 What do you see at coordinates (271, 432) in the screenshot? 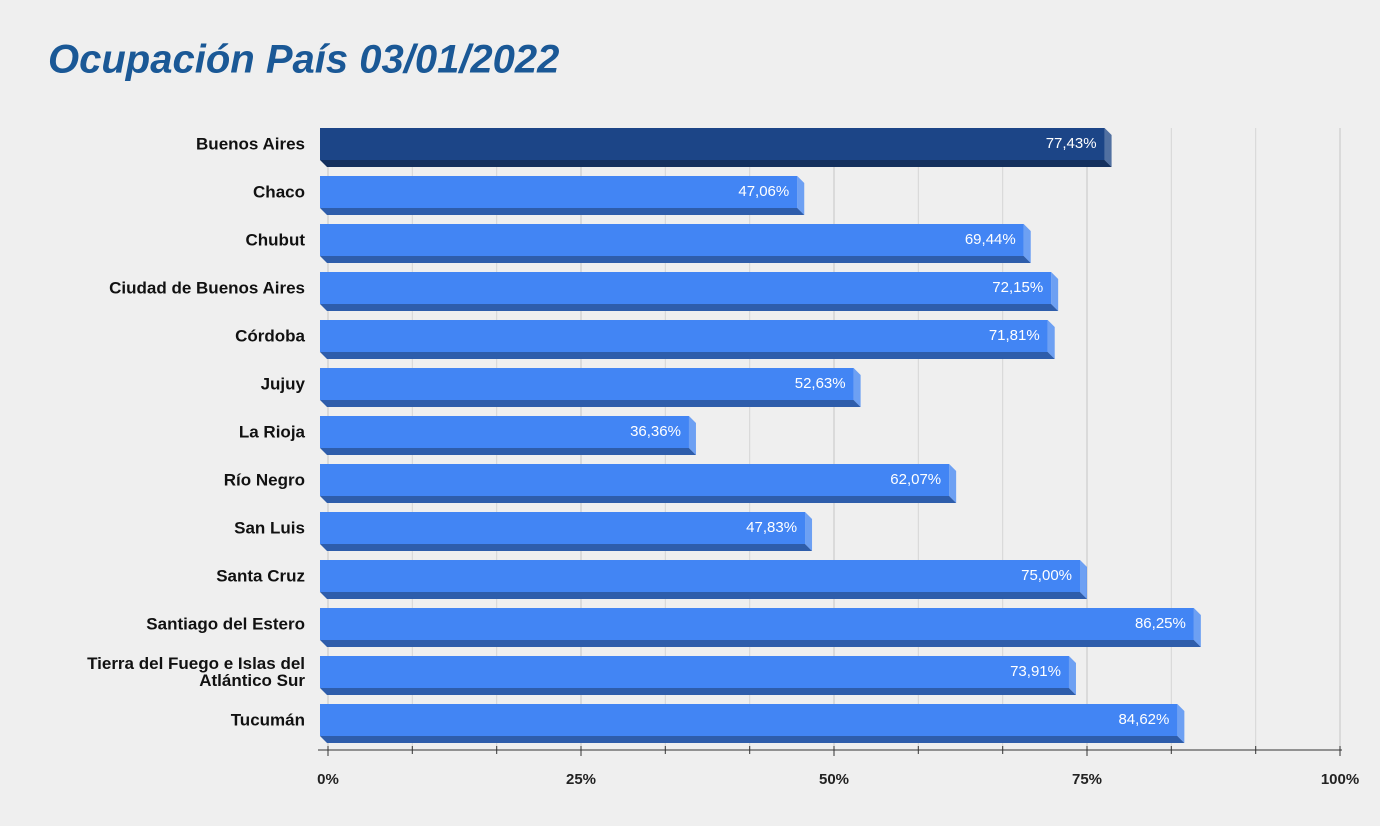
I see `category-label: La Rioja` at bounding box center [271, 432].